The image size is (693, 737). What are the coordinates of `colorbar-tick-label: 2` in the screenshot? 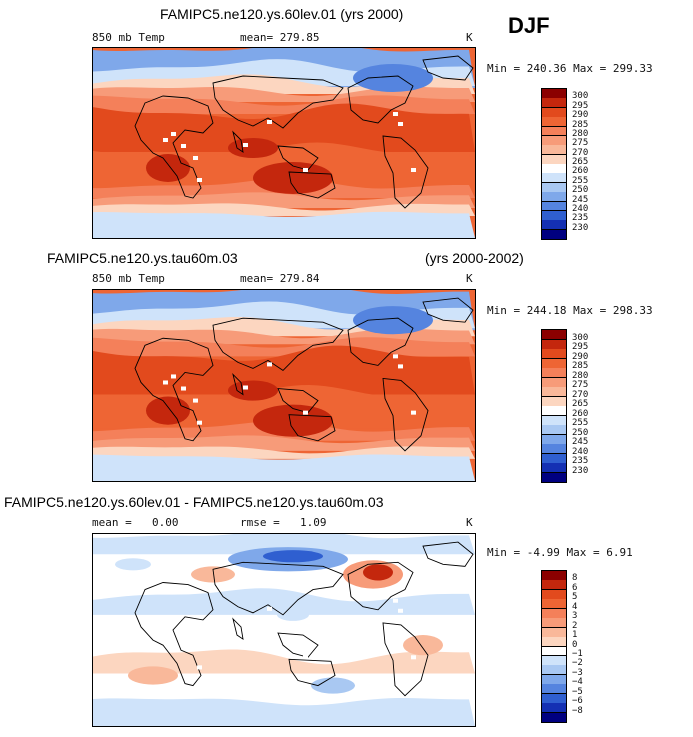 It's located at (575, 625).